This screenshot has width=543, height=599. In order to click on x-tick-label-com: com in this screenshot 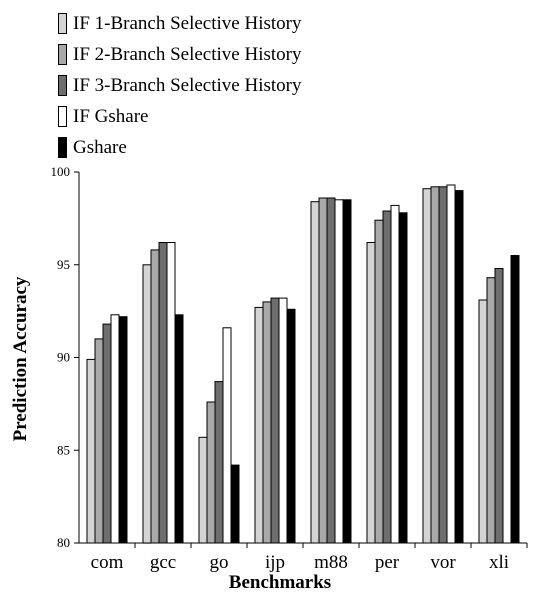, I will do `click(107, 562)`.